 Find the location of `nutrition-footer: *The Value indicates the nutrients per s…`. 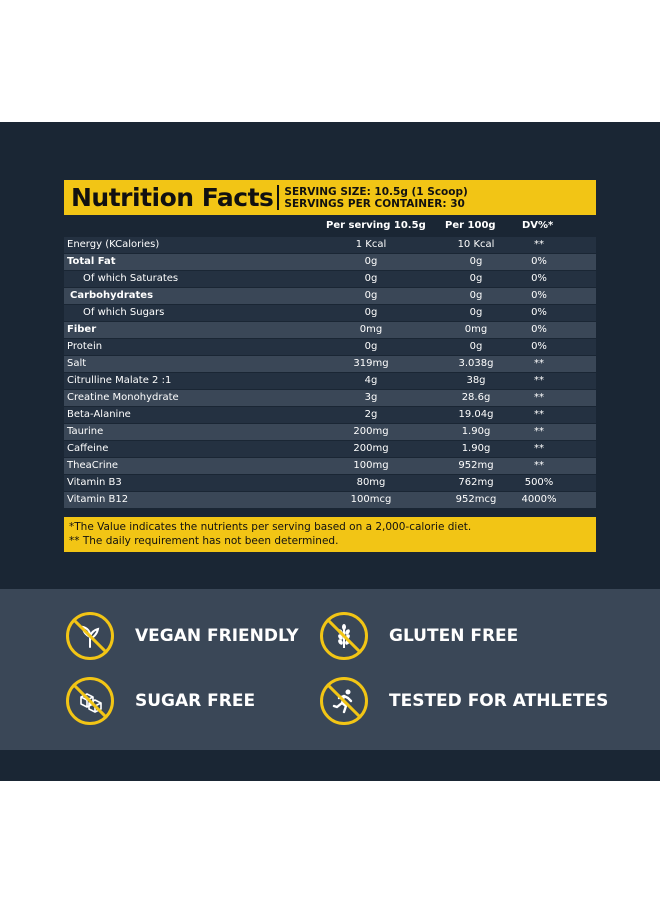

nutrition-footer: *The Value indicates the nutrients per s… is located at coordinates (330, 534).